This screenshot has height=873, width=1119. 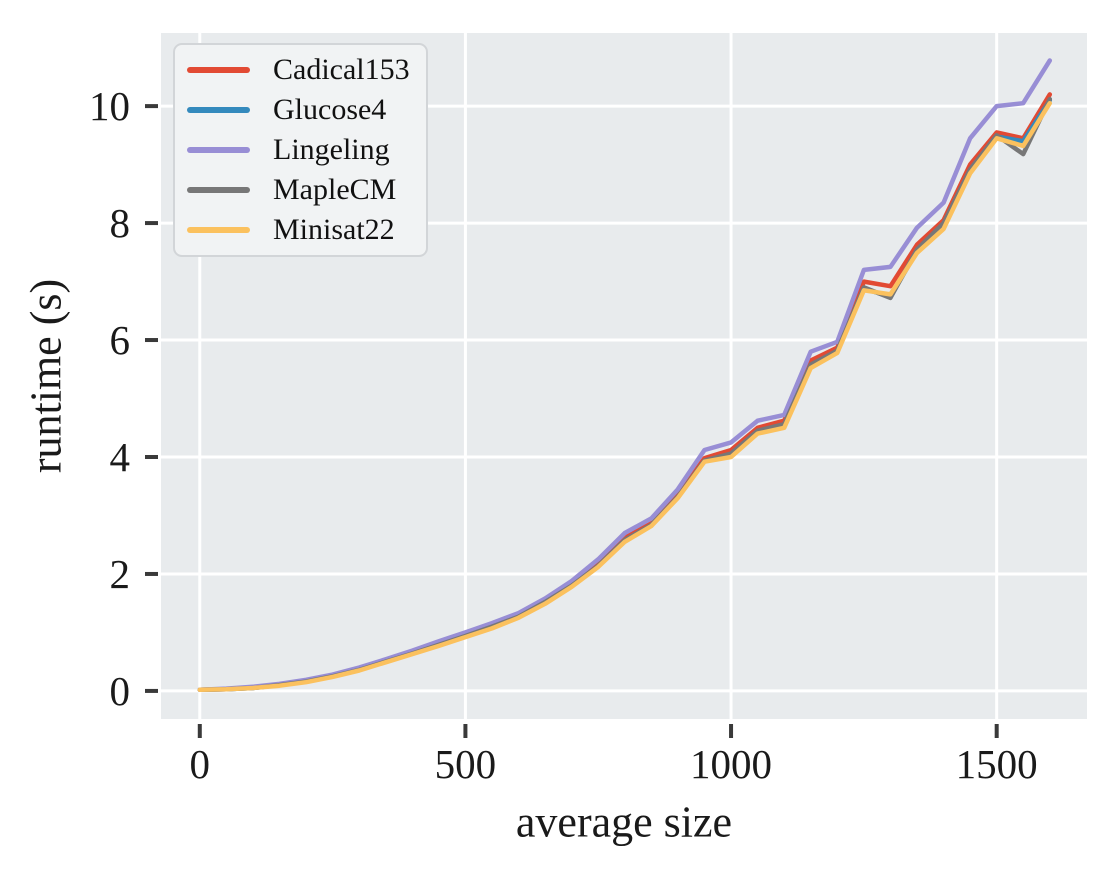 I want to click on legend-item-minisat22: Minisat22, so click(x=298, y=230).